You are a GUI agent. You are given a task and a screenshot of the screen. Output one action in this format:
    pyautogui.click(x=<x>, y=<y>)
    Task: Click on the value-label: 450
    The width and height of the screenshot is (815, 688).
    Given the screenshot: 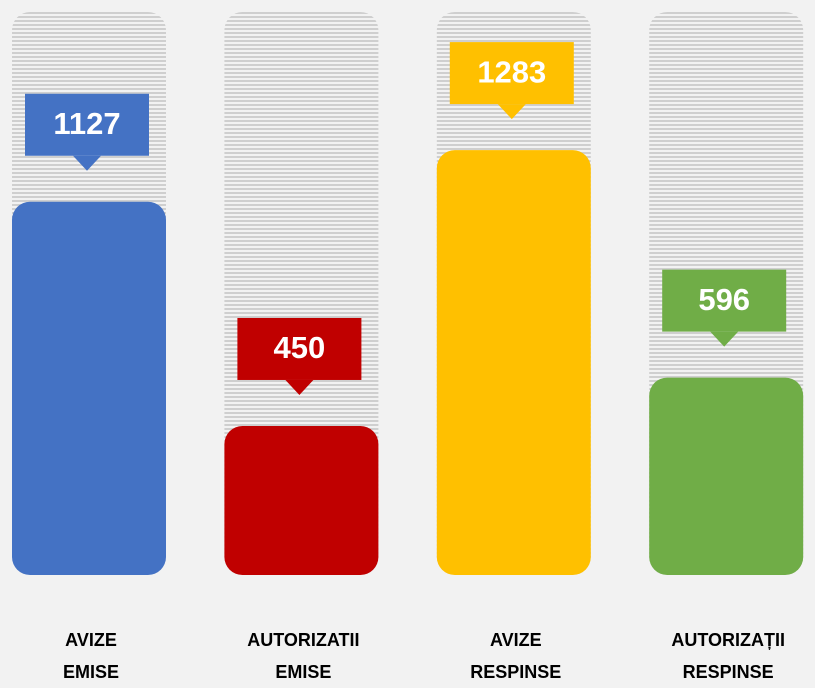 What is the action you would take?
    pyautogui.click(x=300, y=347)
    